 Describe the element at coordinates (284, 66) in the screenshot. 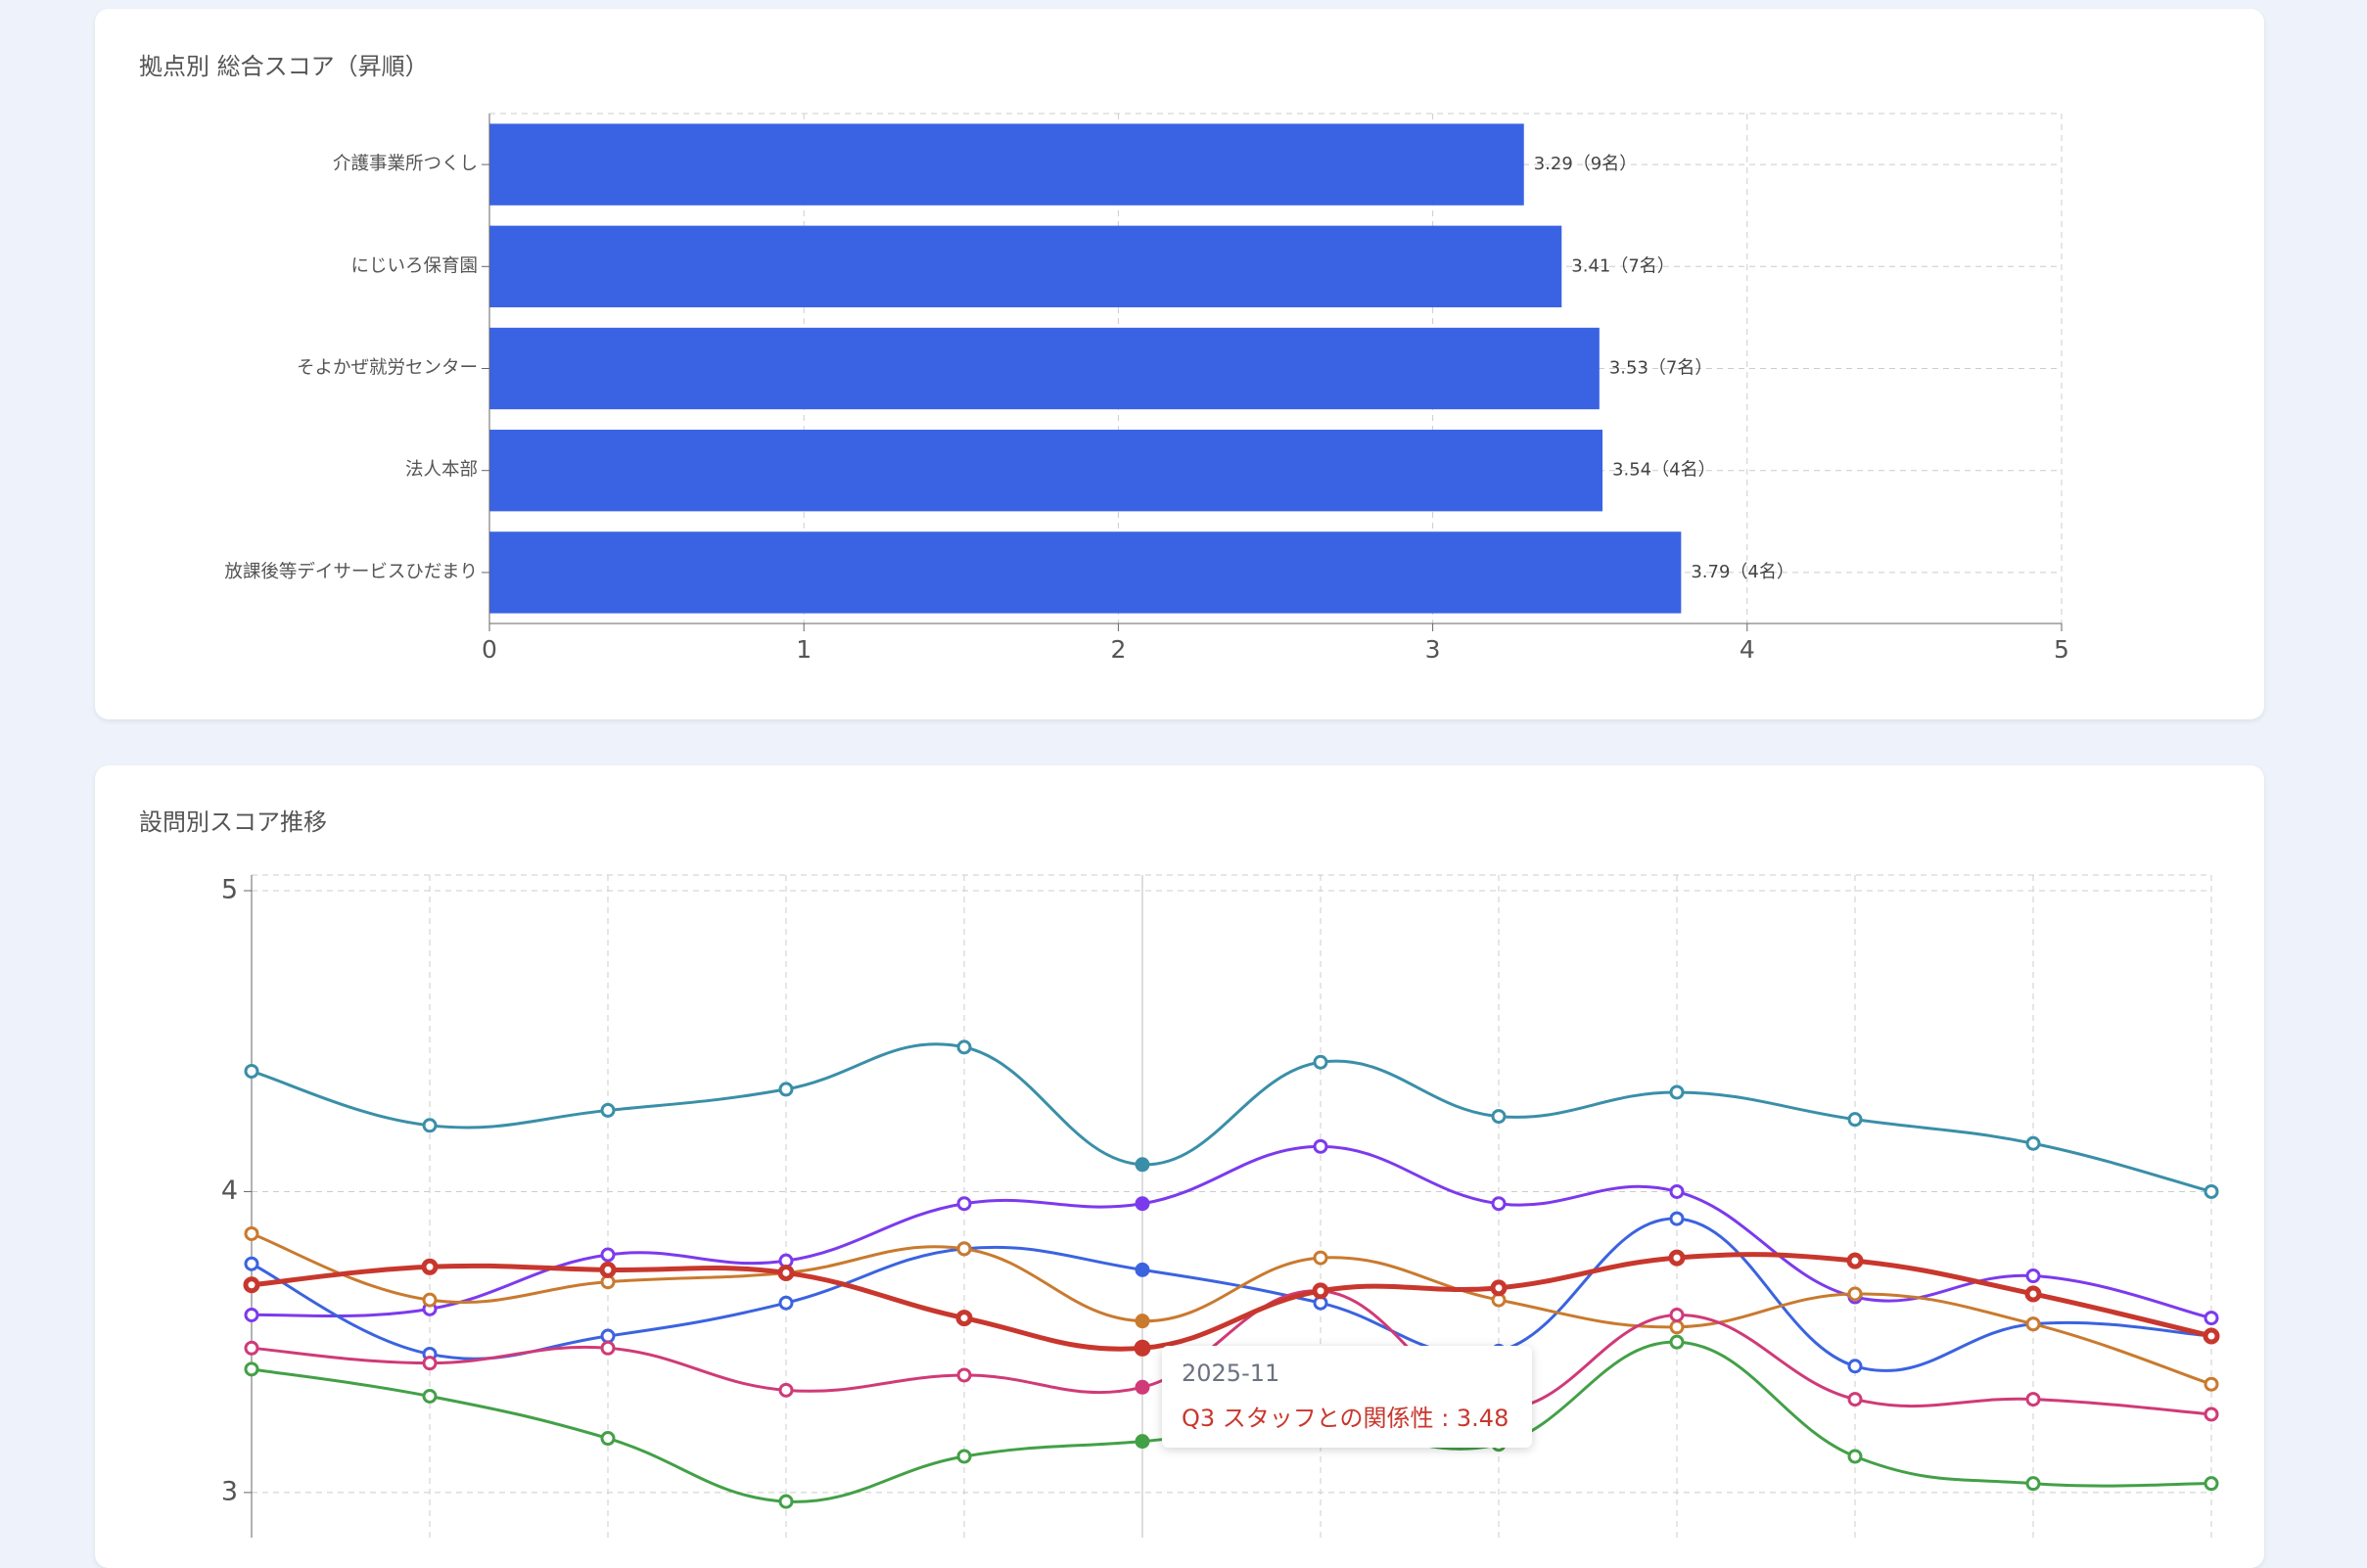

I see `chart-title: 拠点別 総合スコア（昇順）` at that location.